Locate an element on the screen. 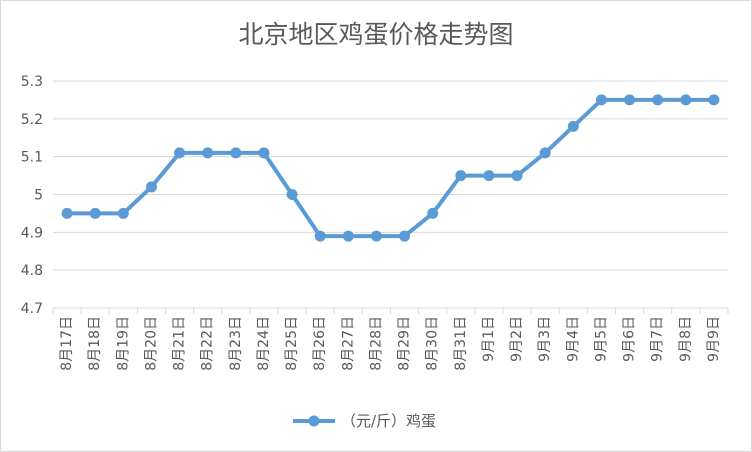 The width and height of the screenshot is (752, 452). x-tick-label: 8月19日 is located at coordinates (123, 343).